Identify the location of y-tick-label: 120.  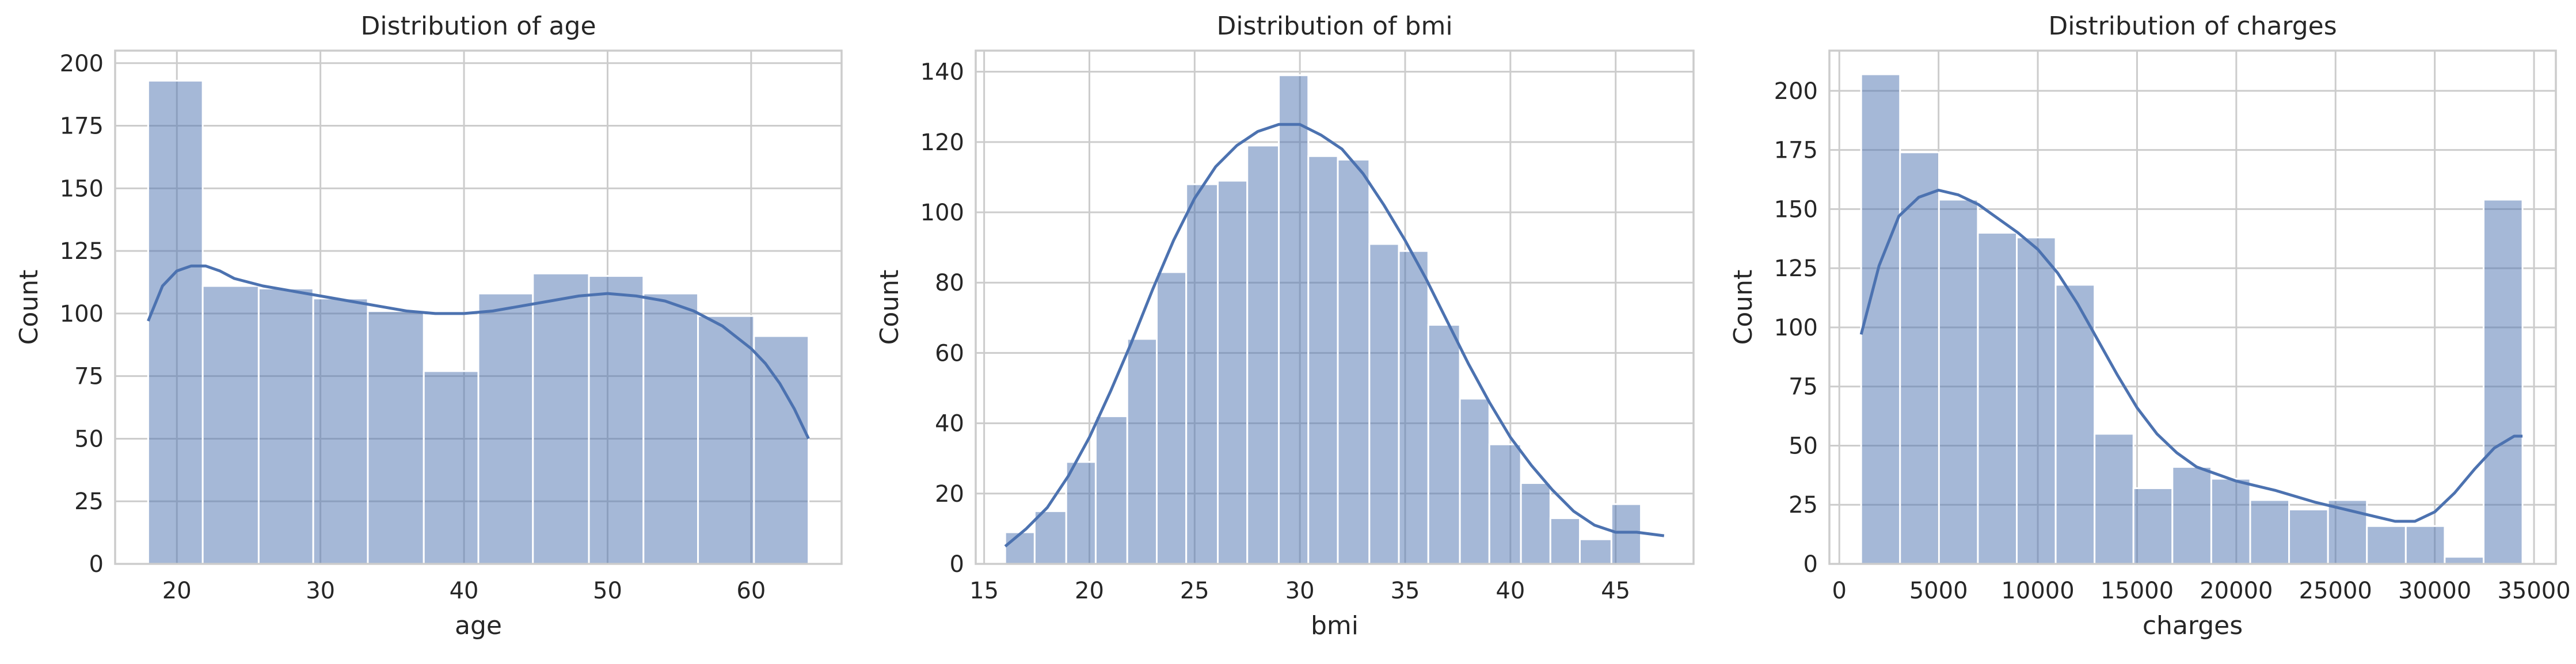
(942, 143).